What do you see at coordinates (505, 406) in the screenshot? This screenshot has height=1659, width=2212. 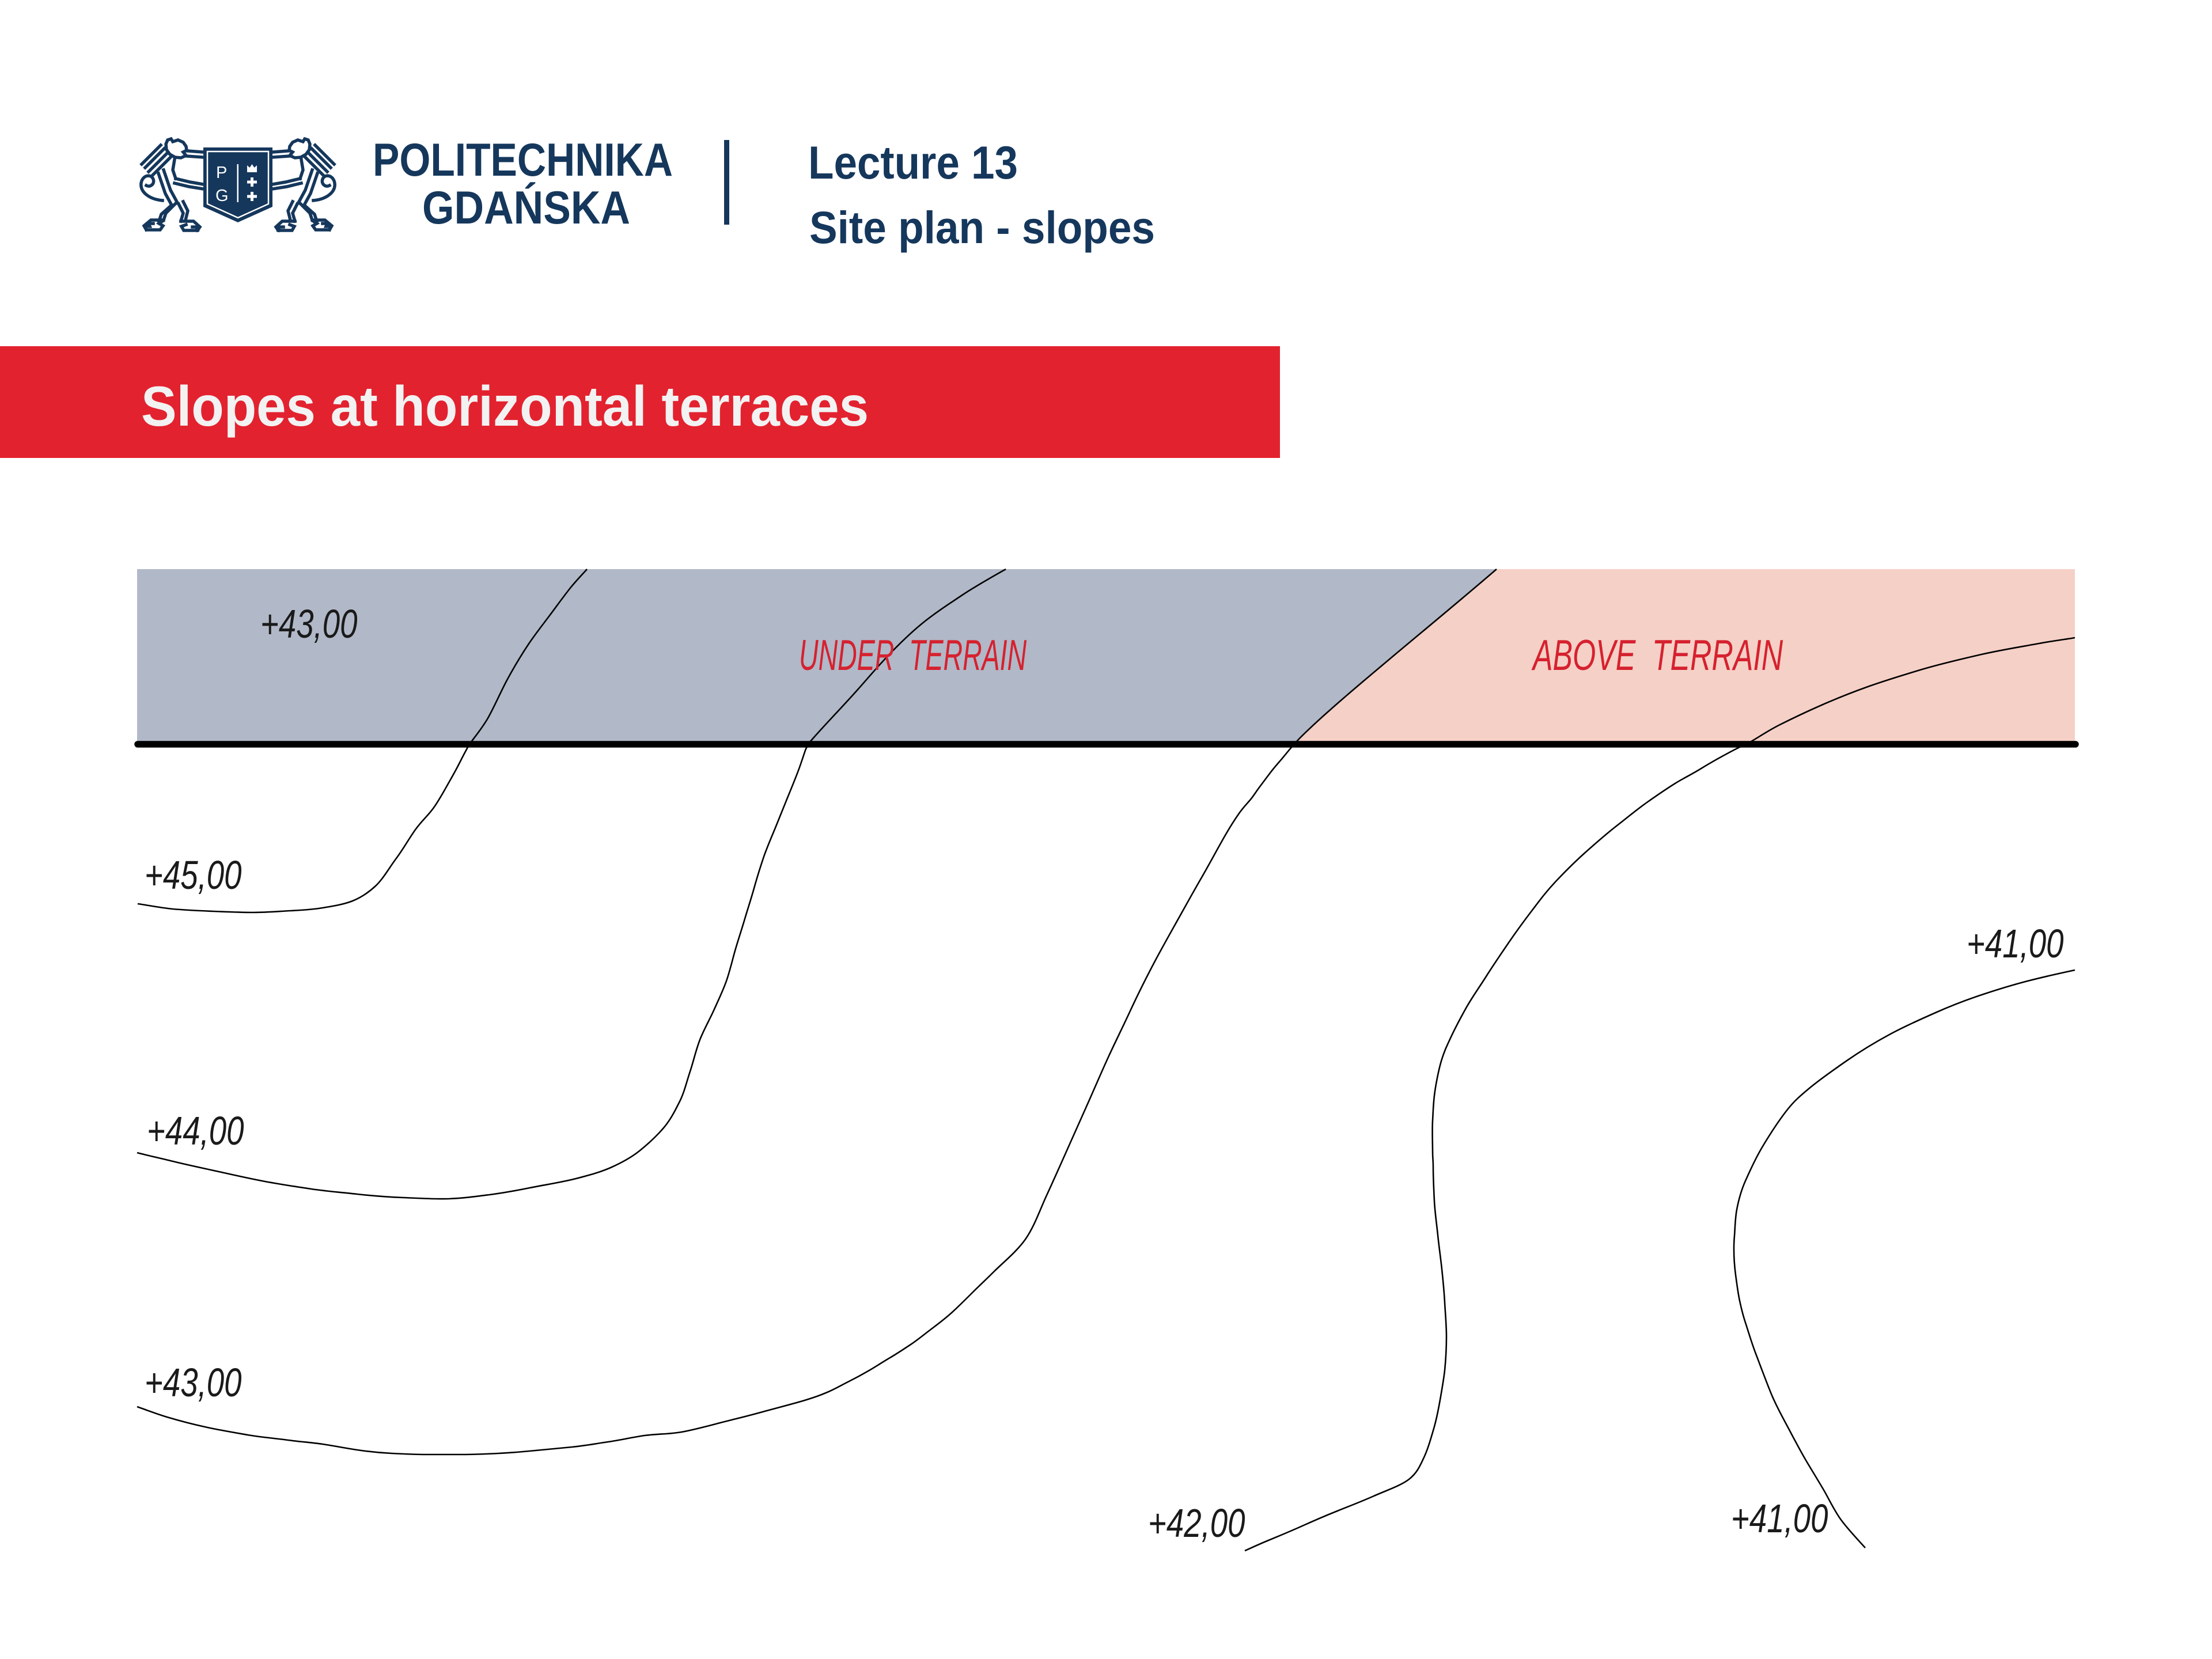 I see `svg-text: Slopes at horizontal terraces` at bounding box center [505, 406].